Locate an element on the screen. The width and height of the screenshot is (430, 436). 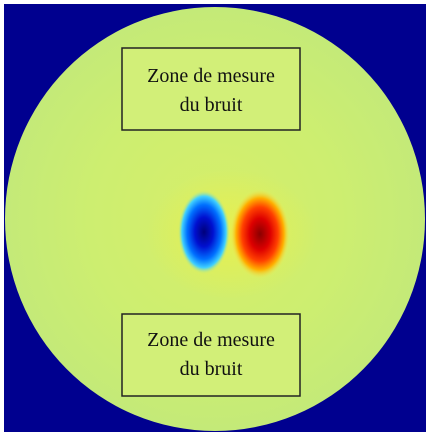
red-lobe is located at coordinates (260, 234).